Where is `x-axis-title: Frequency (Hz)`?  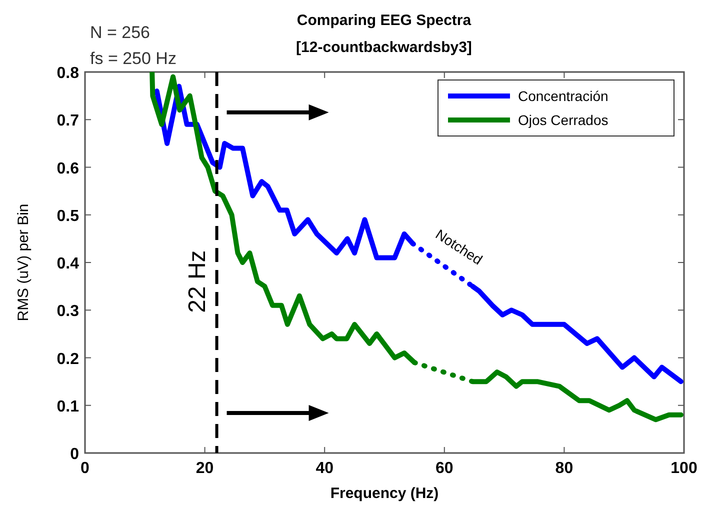
x-axis-title: Frequency (Hz) is located at coordinates (384, 493).